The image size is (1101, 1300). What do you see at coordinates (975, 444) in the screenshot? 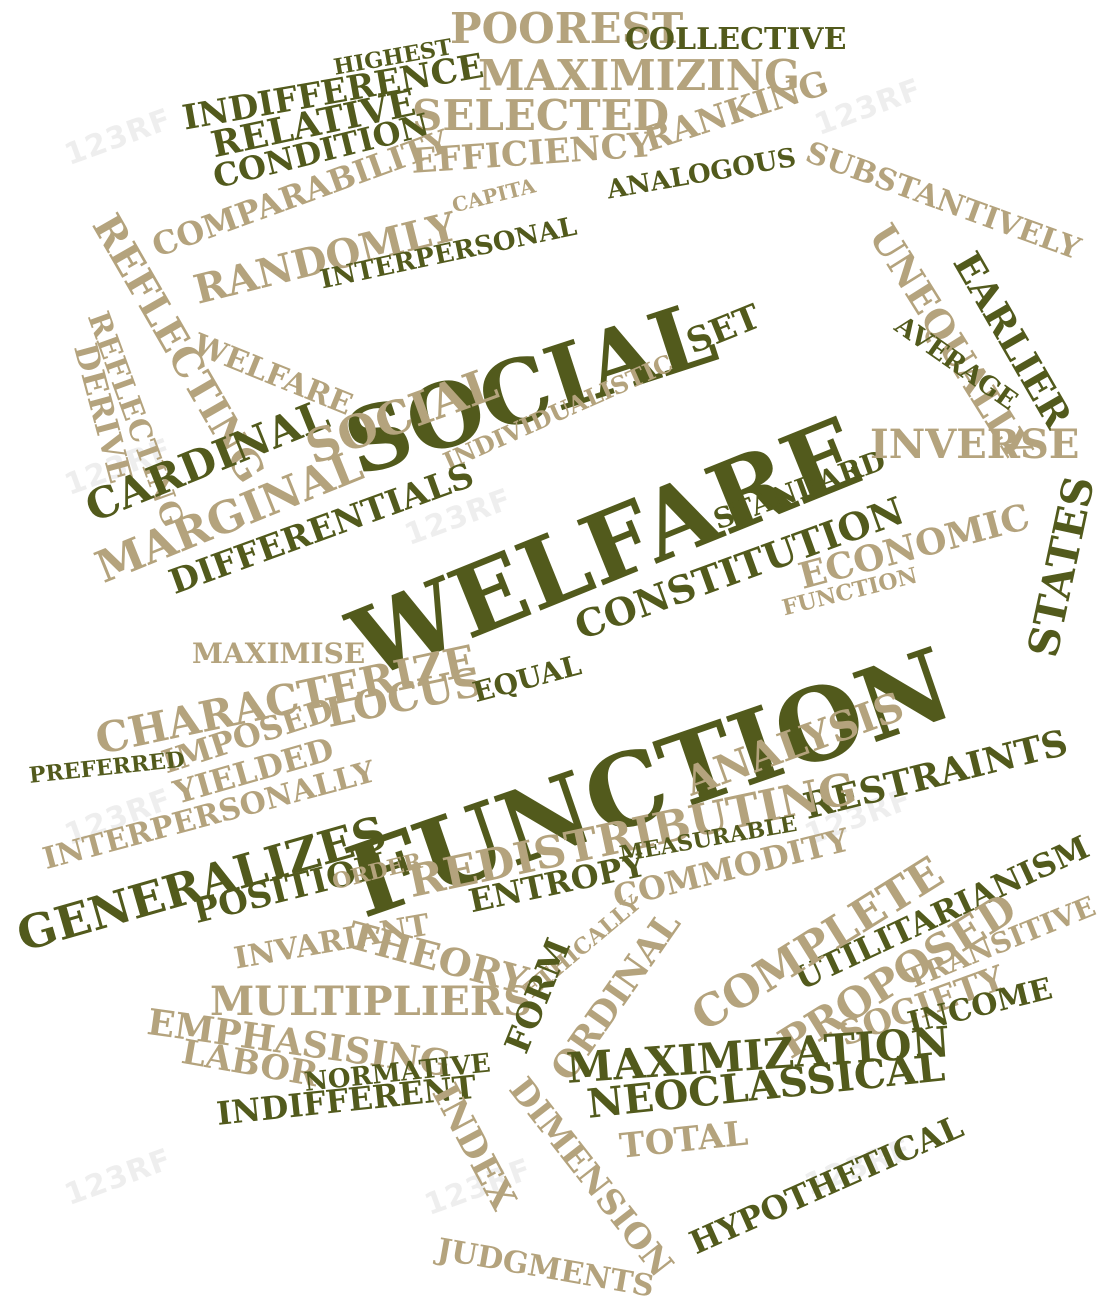
I see `word: INVERSE` at bounding box center [975, 444].